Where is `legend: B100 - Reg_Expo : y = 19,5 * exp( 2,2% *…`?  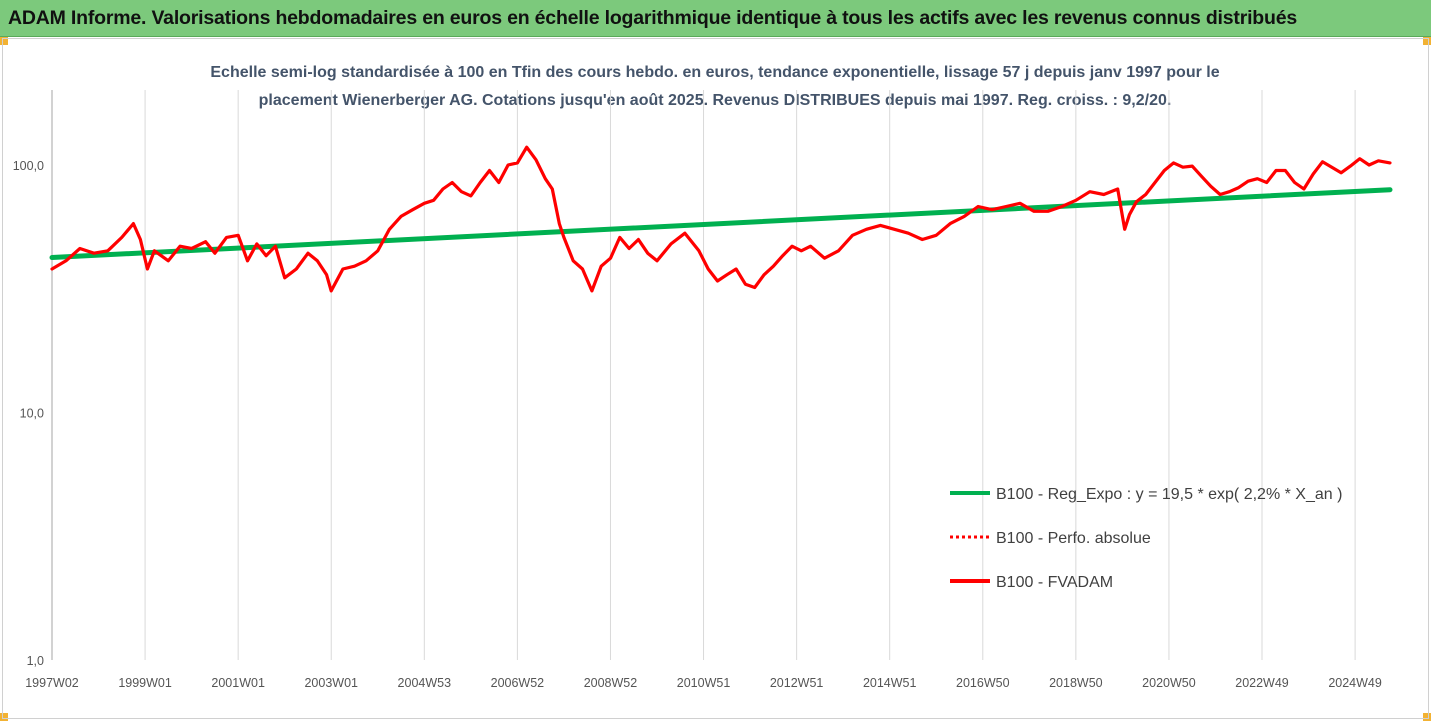 legend: B100 - Reg_Expo : y = 19,5 * exp( 2,2% *… is located at coordinates (1146, 538).